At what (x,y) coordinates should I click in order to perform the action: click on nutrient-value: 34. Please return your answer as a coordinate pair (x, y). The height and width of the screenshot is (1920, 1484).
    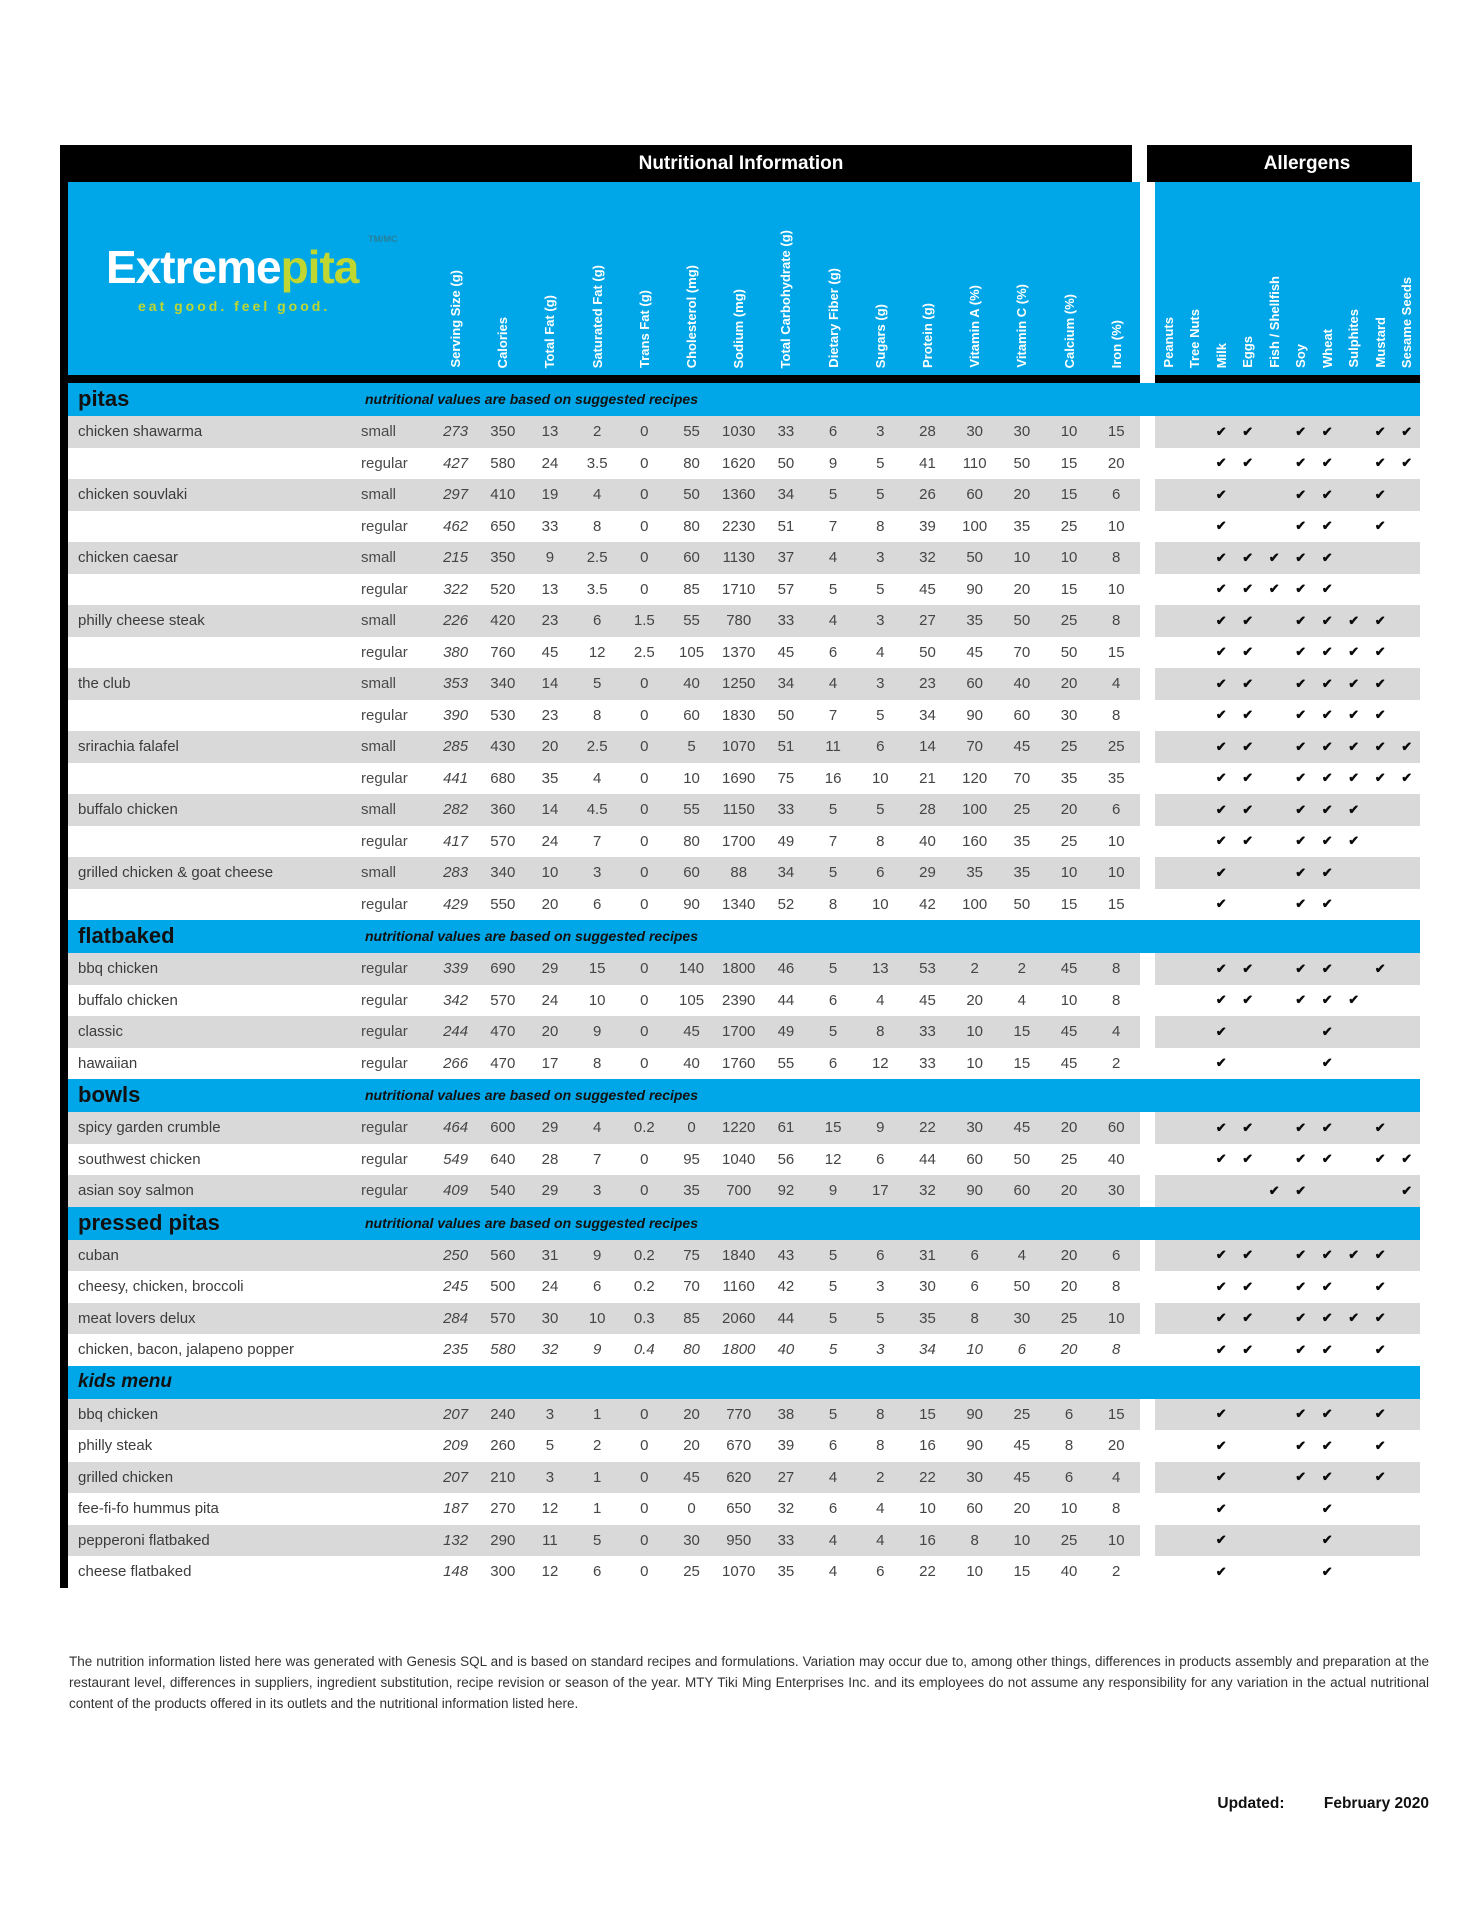
    Looking at the image, I should click on (927, 1350).